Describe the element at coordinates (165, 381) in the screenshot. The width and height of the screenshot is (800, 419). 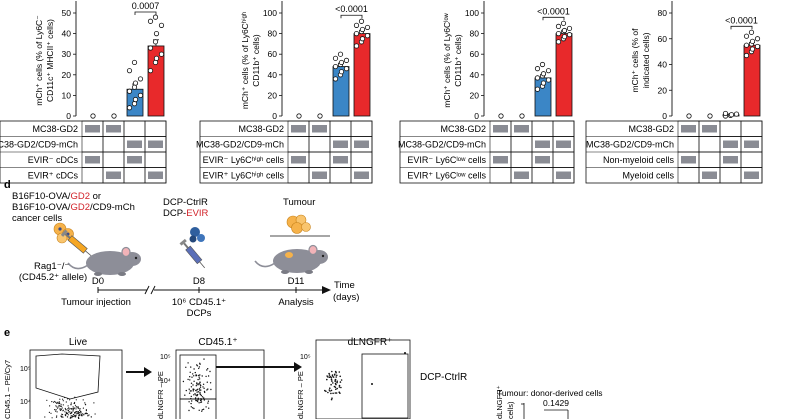
I see `tick-label-4: 10⁴` at that location.